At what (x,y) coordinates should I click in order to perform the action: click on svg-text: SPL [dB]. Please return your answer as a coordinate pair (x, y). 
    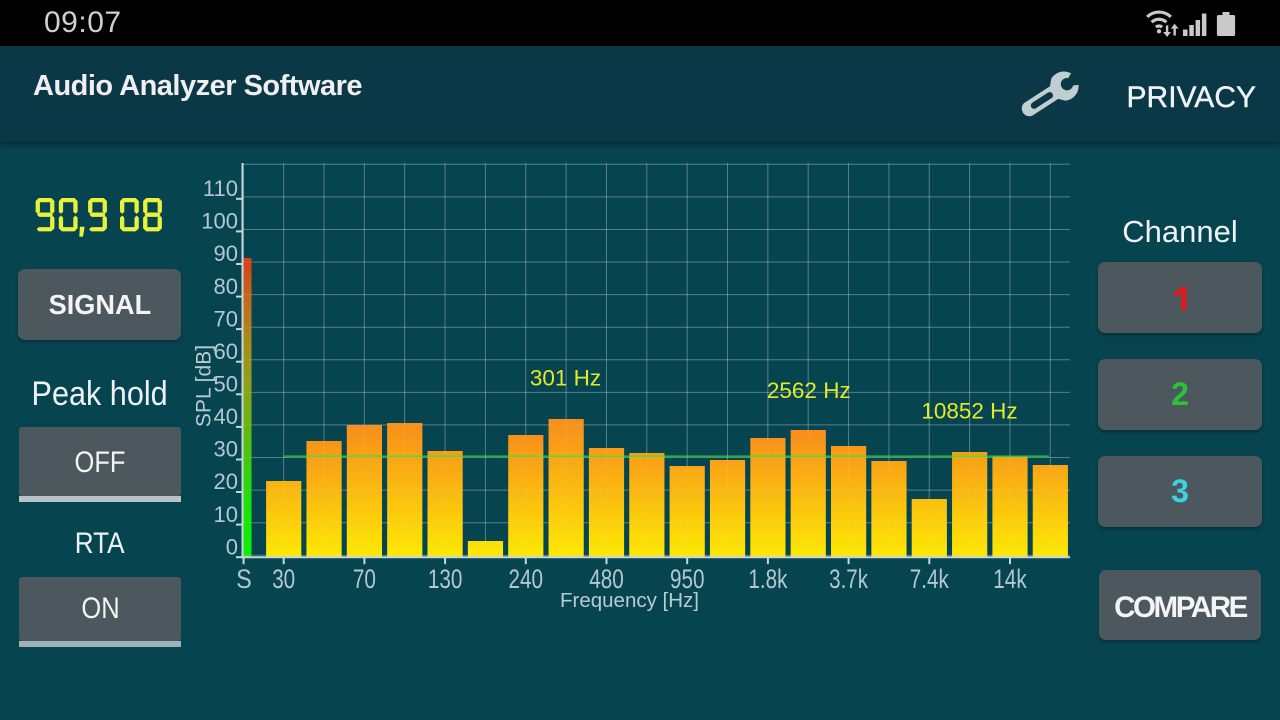
    Looking at the image, I should click on (204, 386).